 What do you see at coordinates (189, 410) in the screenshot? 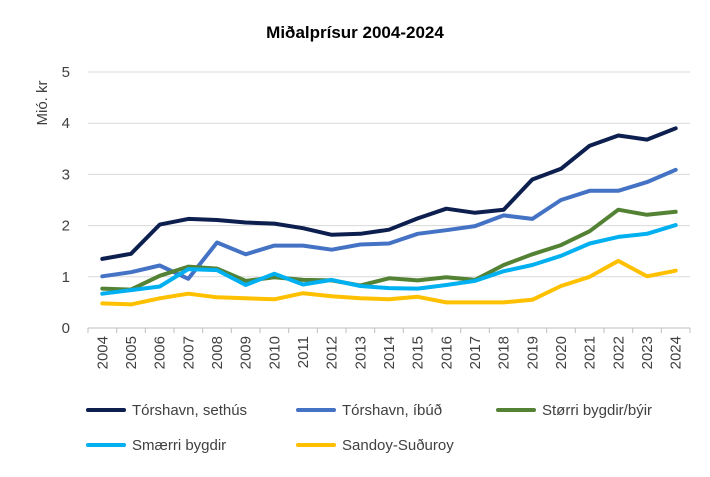
I see `legend-label: Tórshavn, sethús` at bounding box center [189, 410].